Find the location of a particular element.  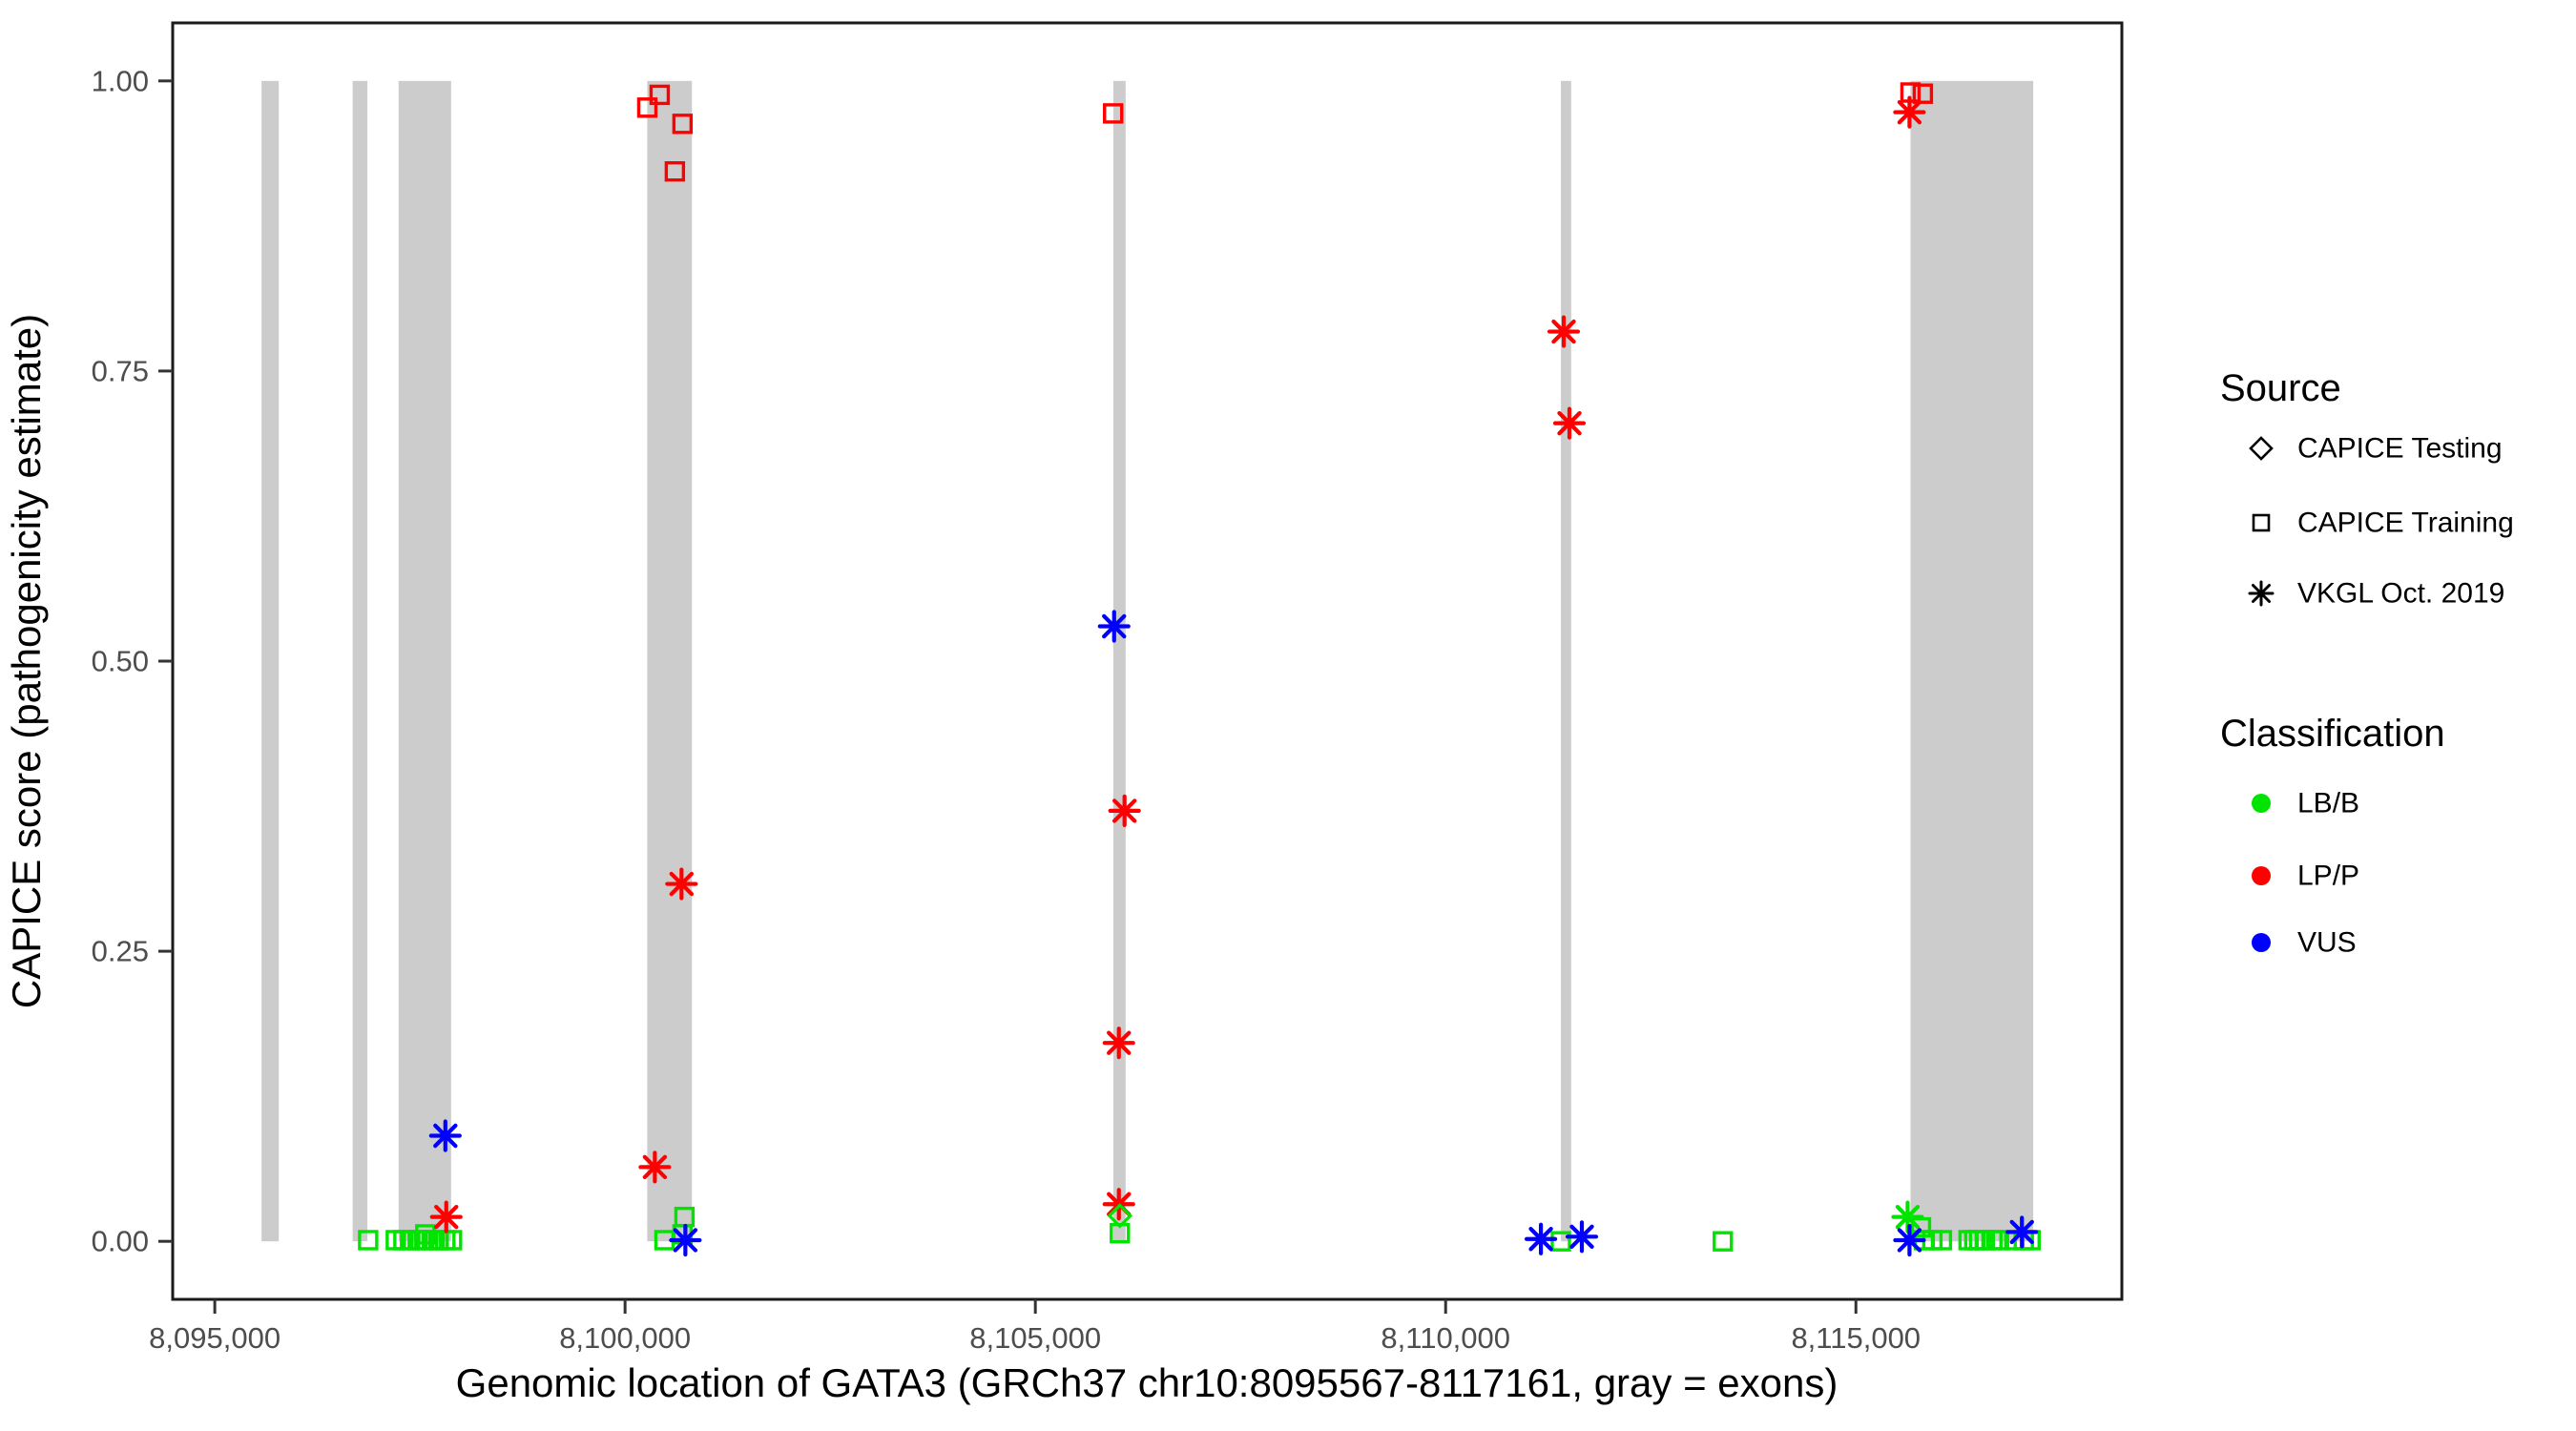

x-tick-label: 8,095,000 is located at coordinates (214, 1338).